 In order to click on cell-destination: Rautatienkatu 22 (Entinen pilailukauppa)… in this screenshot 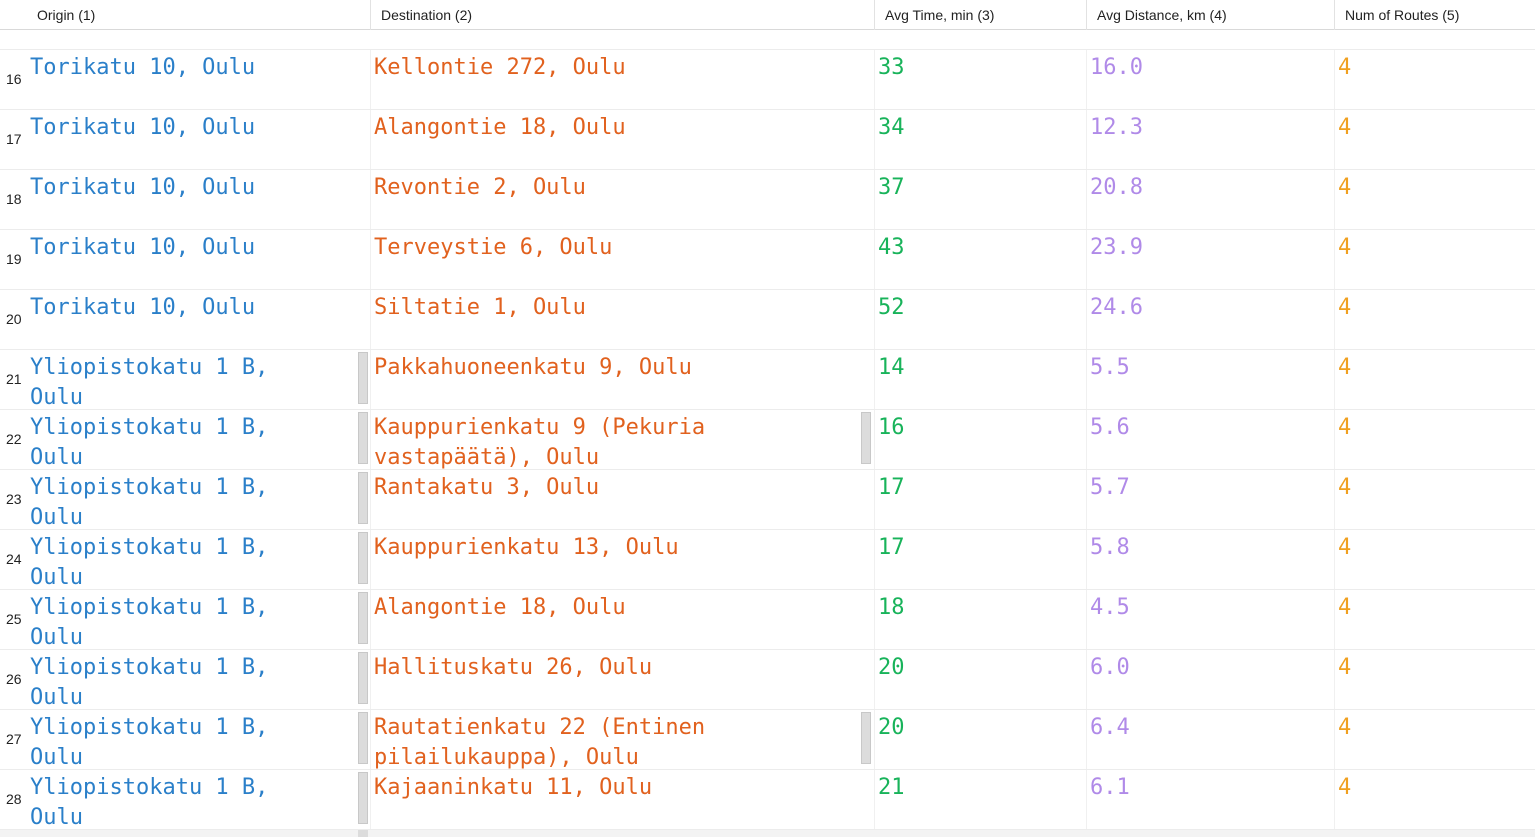, I will do `click(622, 739)`.